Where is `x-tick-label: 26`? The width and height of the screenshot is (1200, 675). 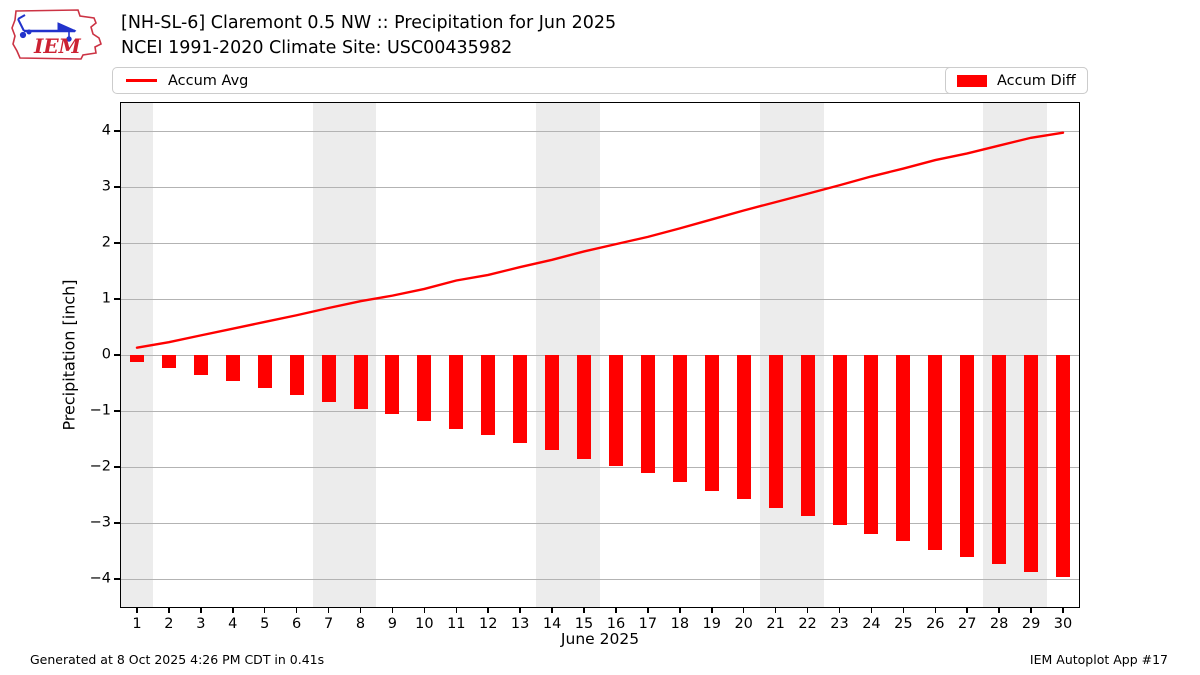 x-tick-label: 26 is located at coordinates (935, 624).